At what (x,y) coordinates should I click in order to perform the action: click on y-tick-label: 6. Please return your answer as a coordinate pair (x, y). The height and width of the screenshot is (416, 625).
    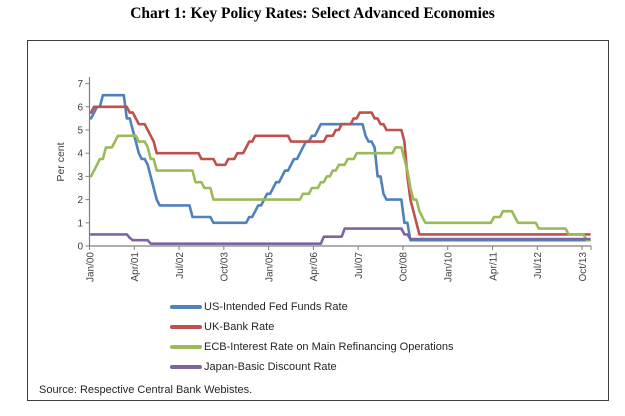
    Looking at the image, I should click on (80, 107).